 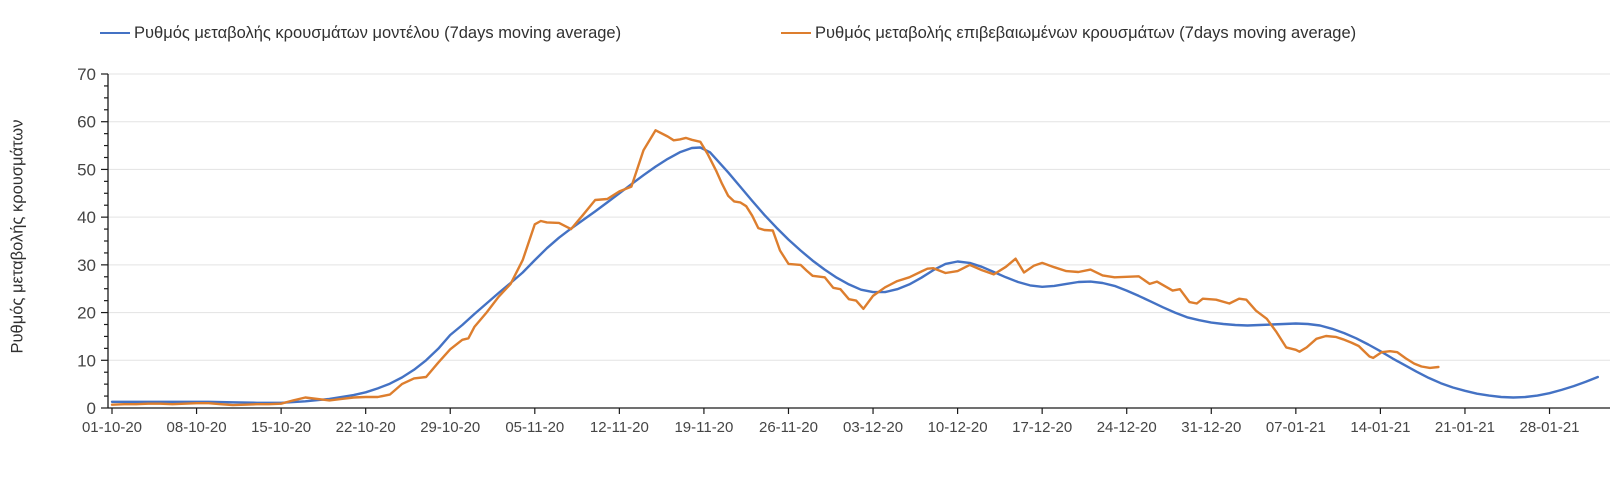 I want to click on y-tick-label-60: 60, so click(x=86, y=122).